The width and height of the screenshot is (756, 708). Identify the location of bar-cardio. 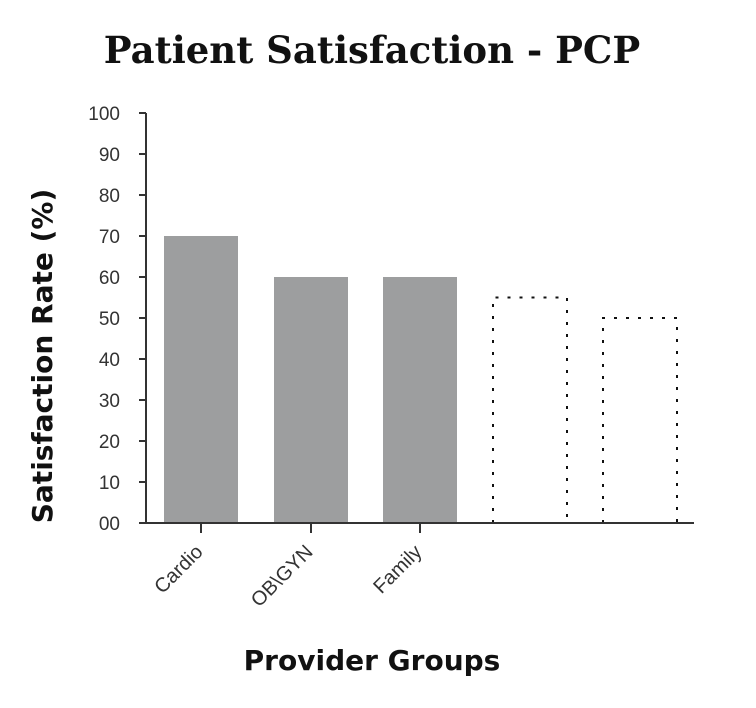
(201, 379).